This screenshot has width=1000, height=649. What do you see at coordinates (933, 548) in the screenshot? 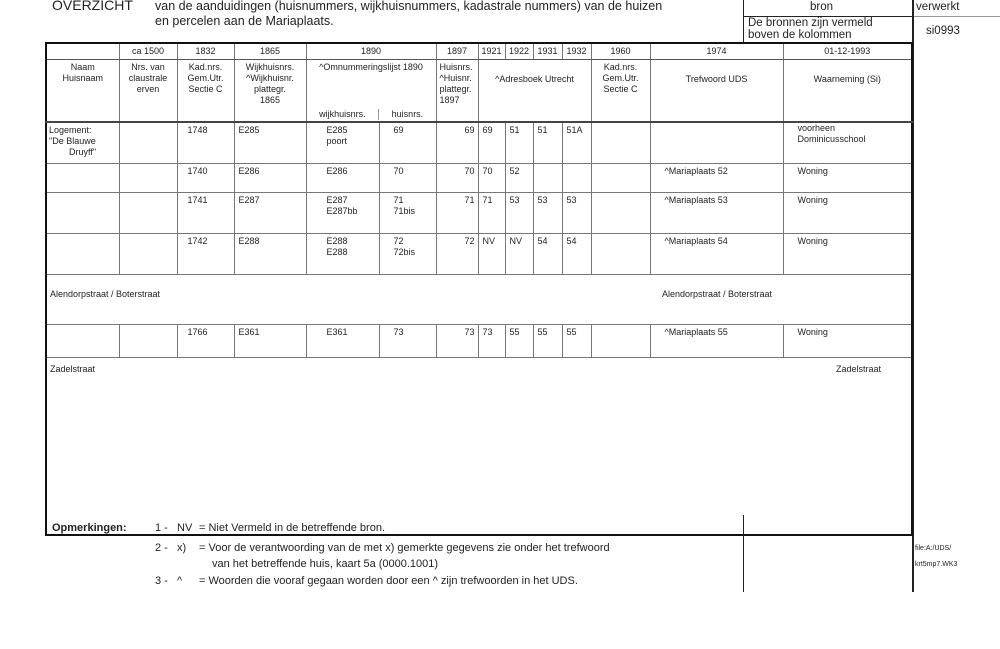
I see `file-path-1: file:A:/UDS/` at bounding box center [933, 548].